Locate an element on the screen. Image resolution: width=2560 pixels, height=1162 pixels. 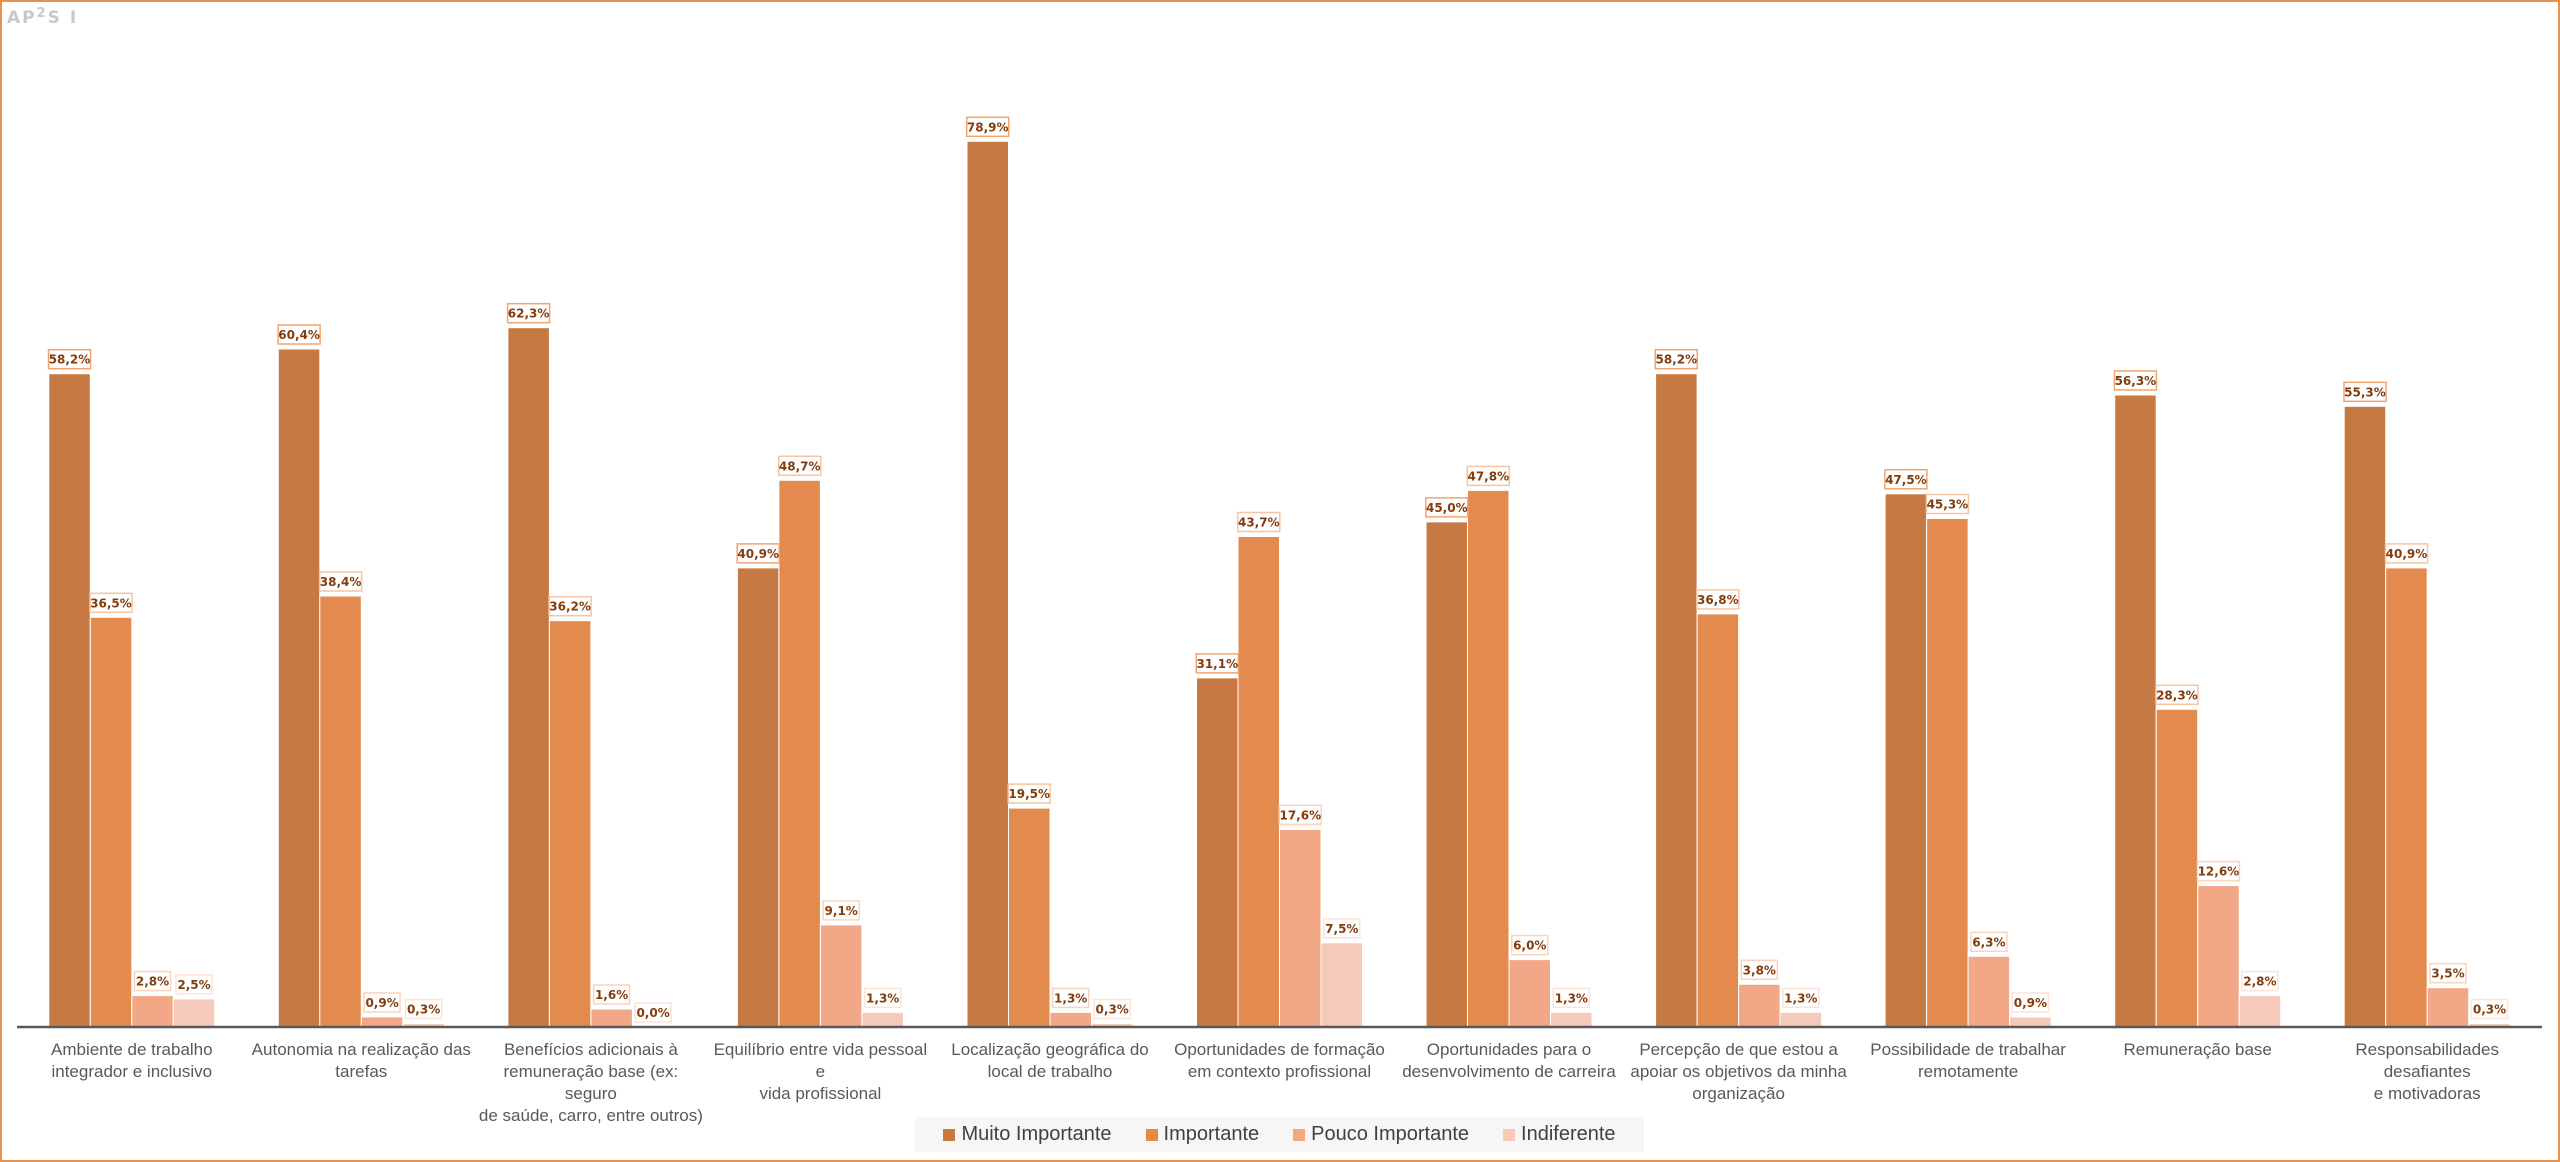
data-label: 0,9% is located at coordinates (381, 1003).